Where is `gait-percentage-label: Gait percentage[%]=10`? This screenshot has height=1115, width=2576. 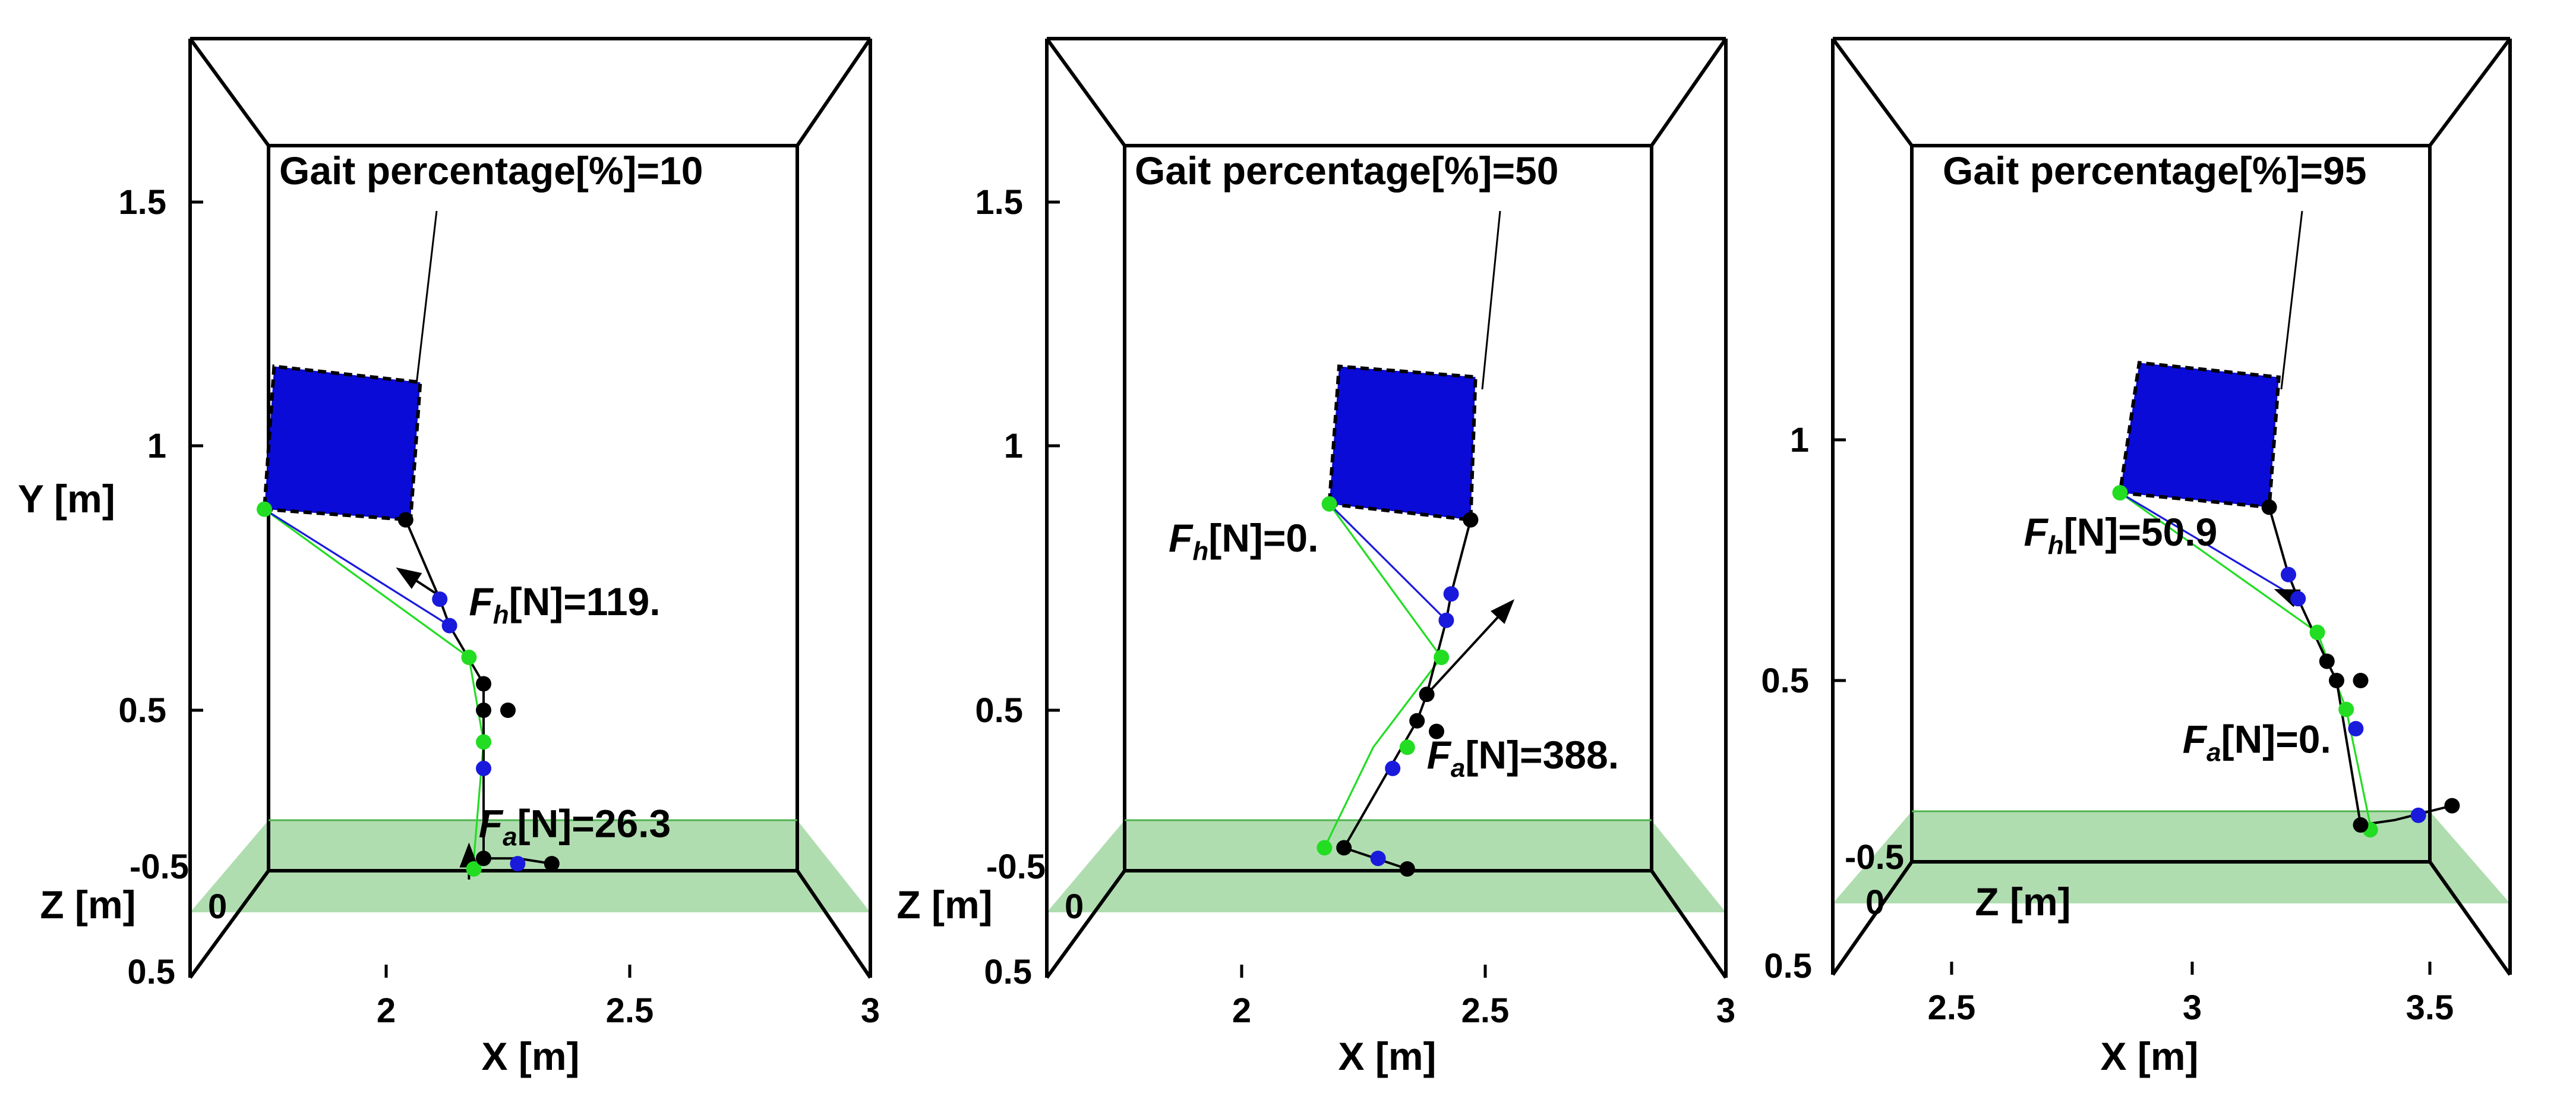
gait-percentage-label: Gait percentage[%]=10 is located at coordinates (491, 171).